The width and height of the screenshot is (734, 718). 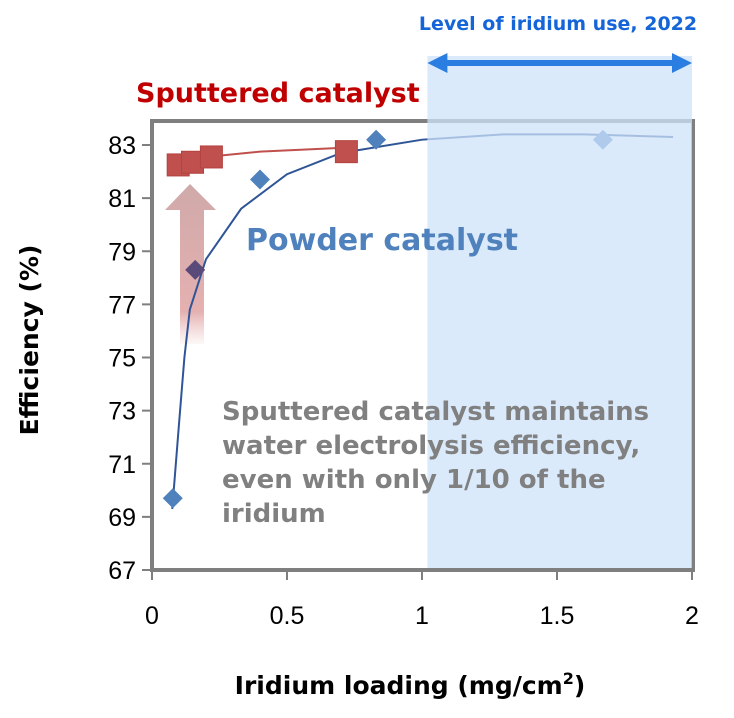 I want to click on arrow-head-left, so click(x=437, y=63).